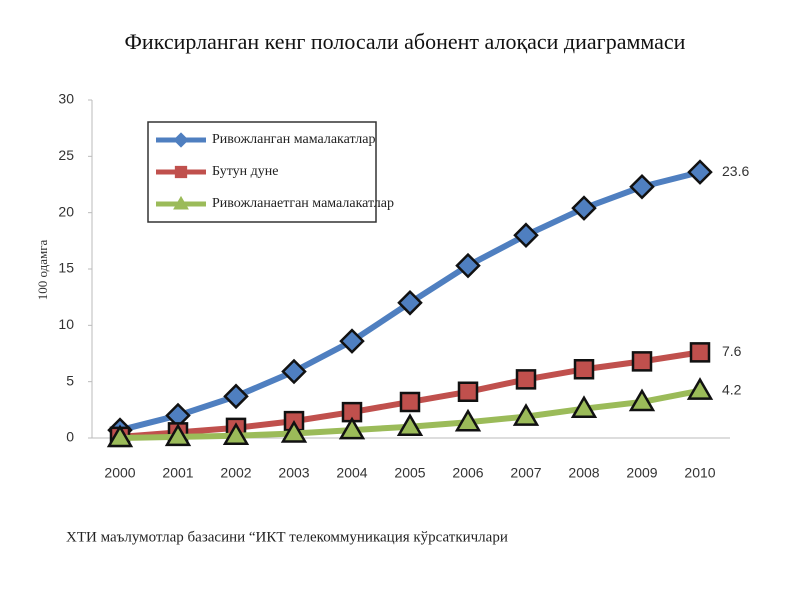 This screenshot has height=600, width=800. What do you see at coordinates (235, 473) in the screenshot?
I see `x-tick-label: 2002` at bounding box center [235, 473].